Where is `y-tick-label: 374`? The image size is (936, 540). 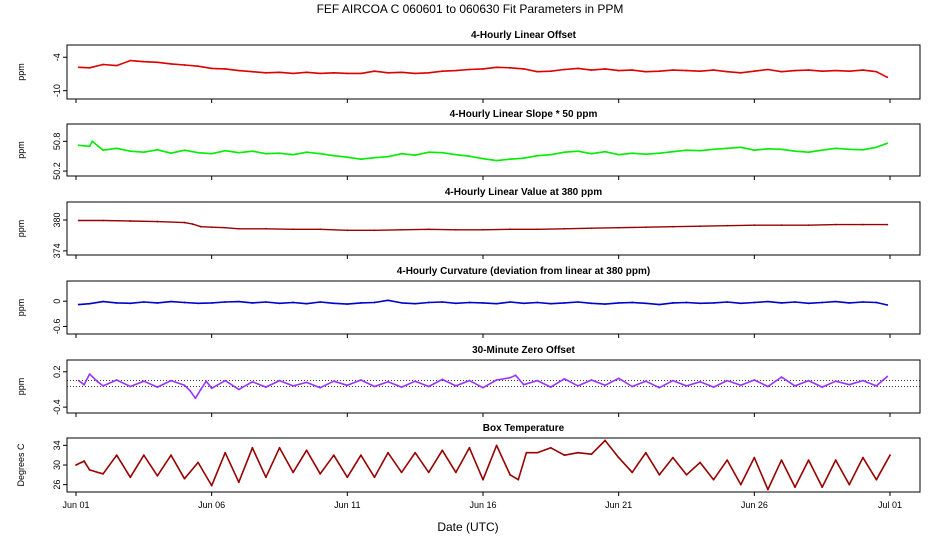
y-tick-label: 374 is located at coordinates (57, 250).